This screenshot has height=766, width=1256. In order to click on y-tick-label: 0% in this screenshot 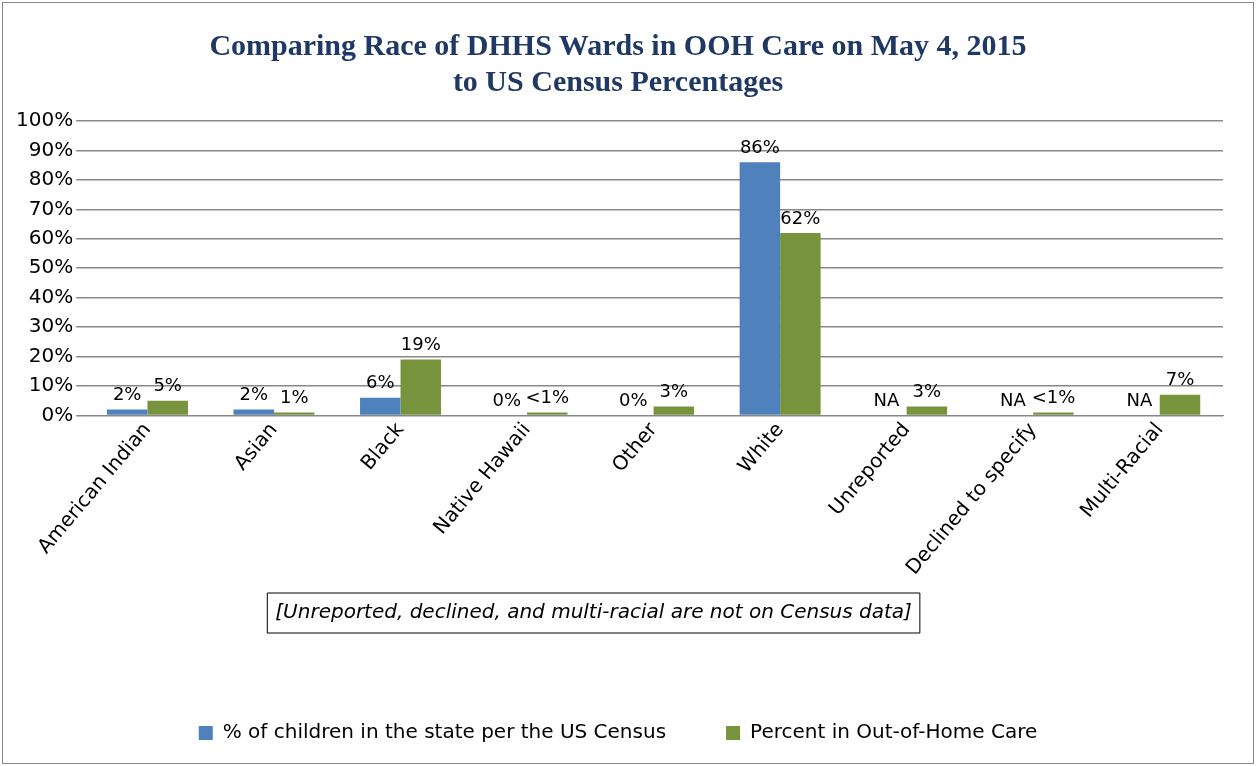, I will do `click(57, 413)`.